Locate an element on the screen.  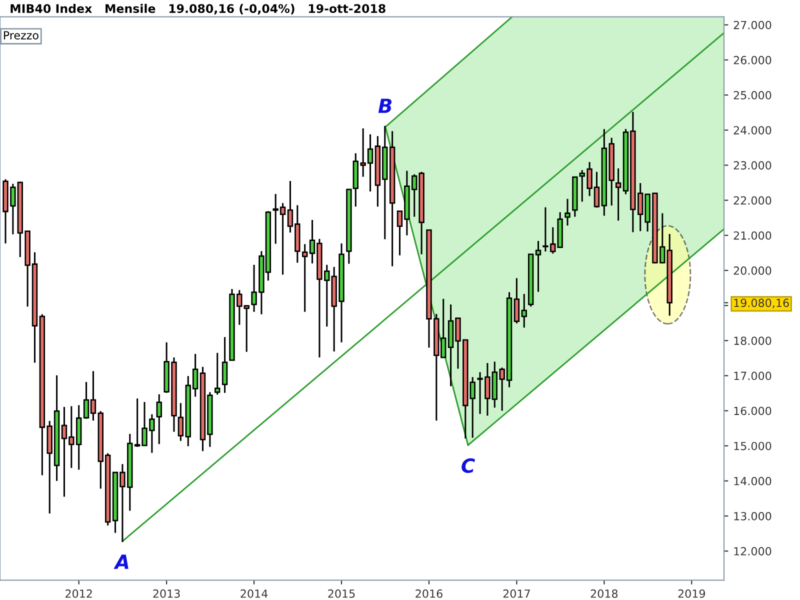
y-tick-label: 12.000 is located at coordinates (753, 551).